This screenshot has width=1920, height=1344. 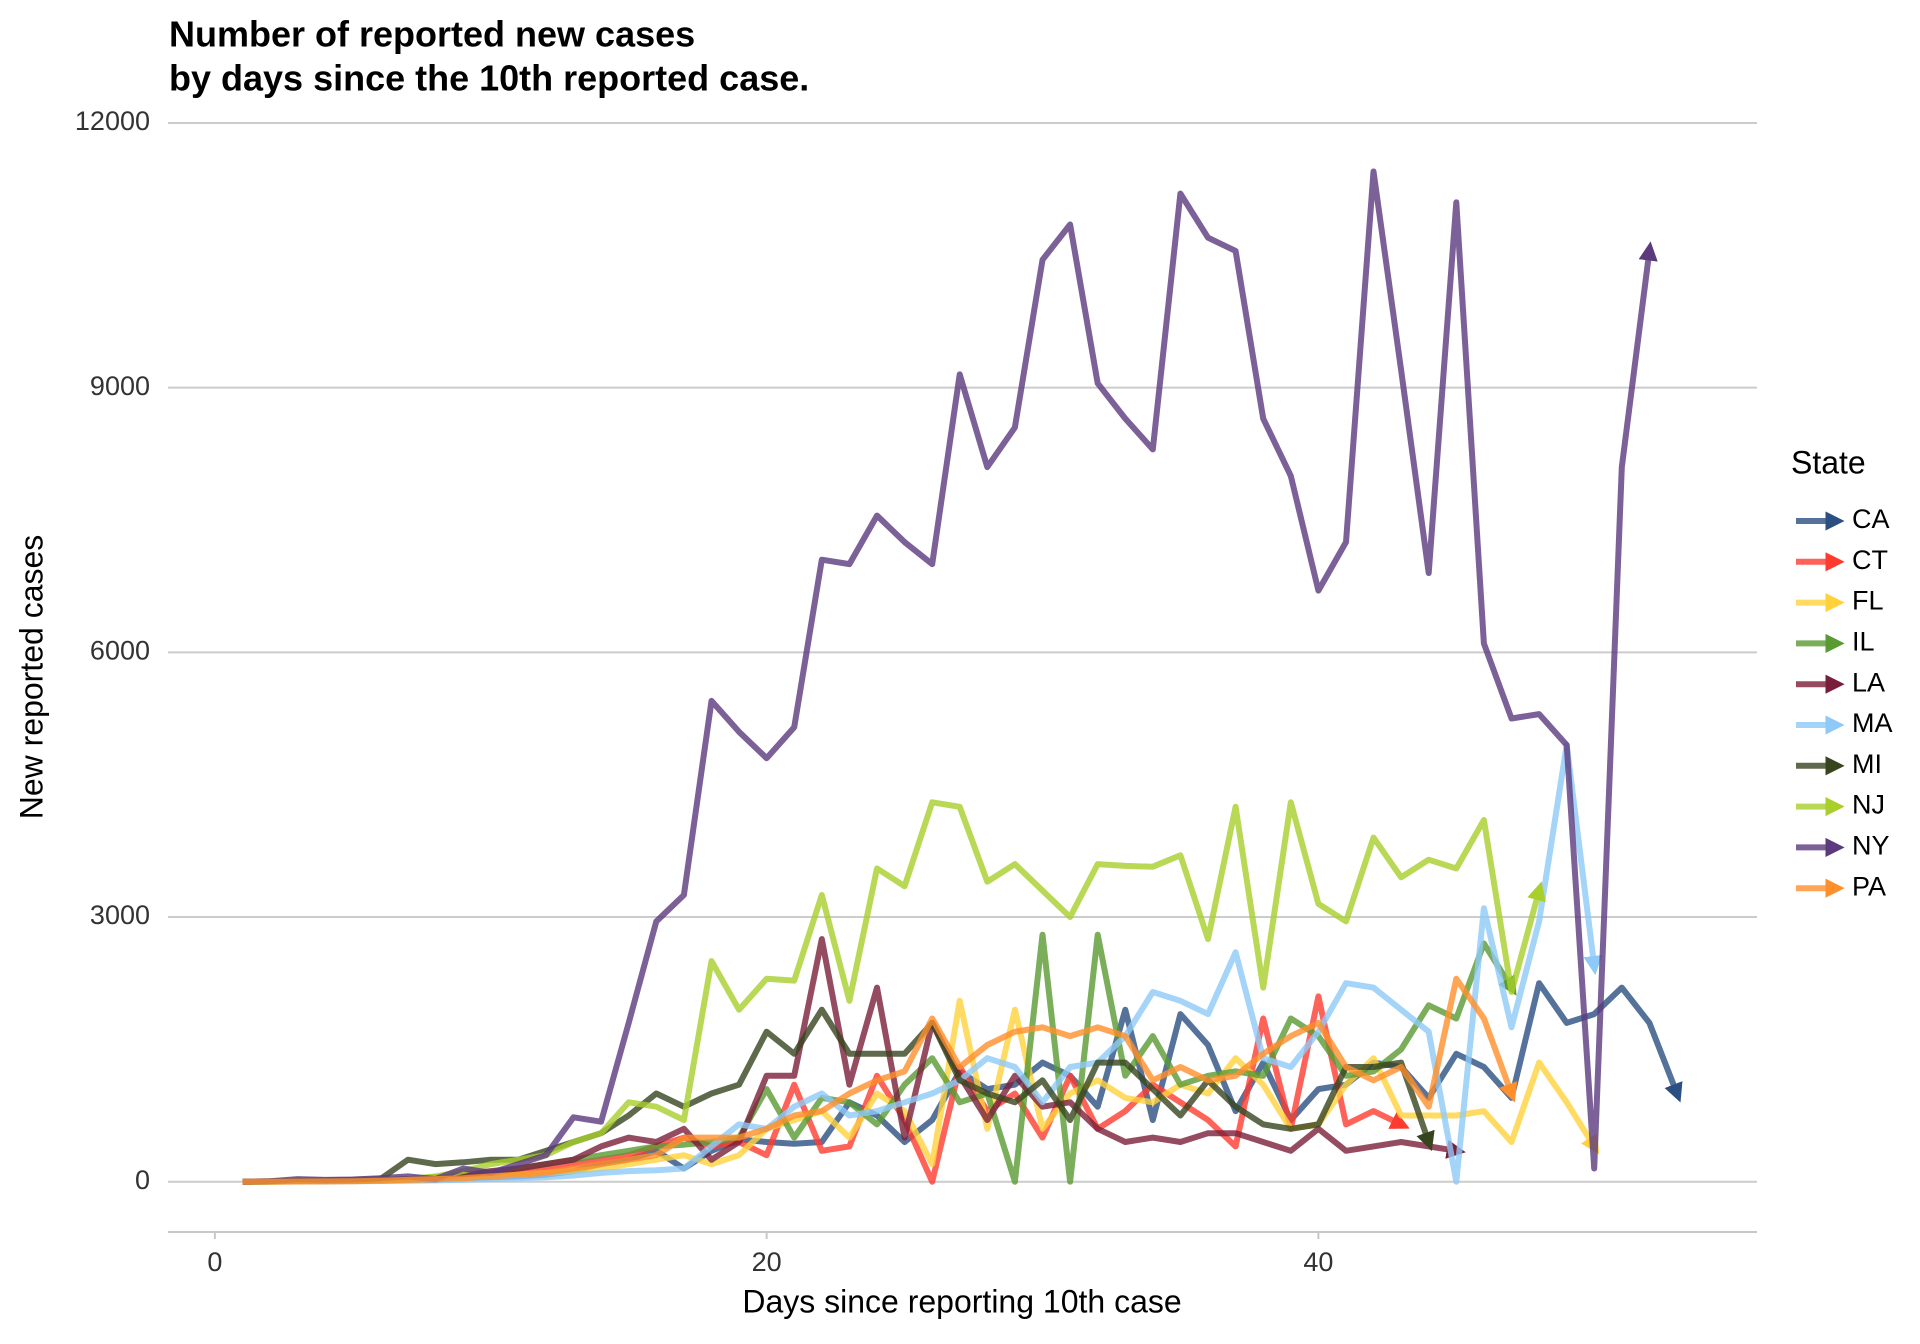 What do you see at coordinates (767, 1262) in the screenshot?
I see `x-tick-label: 20` at bounding box center [767, 1262].